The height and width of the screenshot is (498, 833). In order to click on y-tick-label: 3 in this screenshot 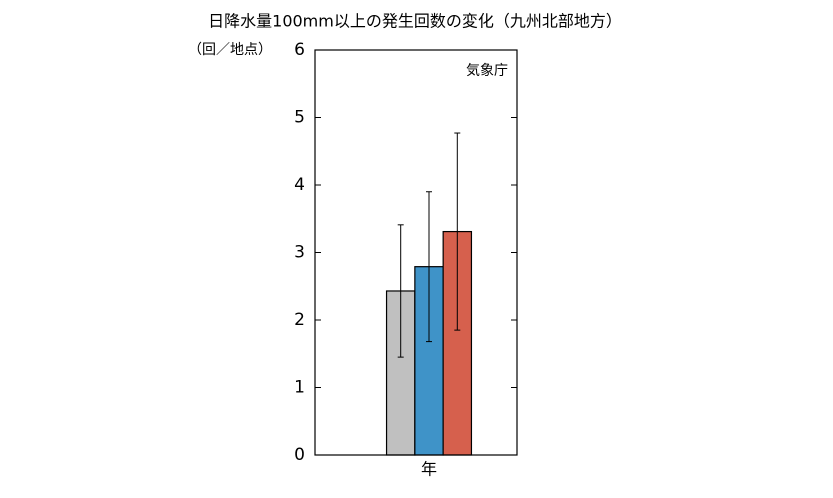, I will do `click(299, 253)`.